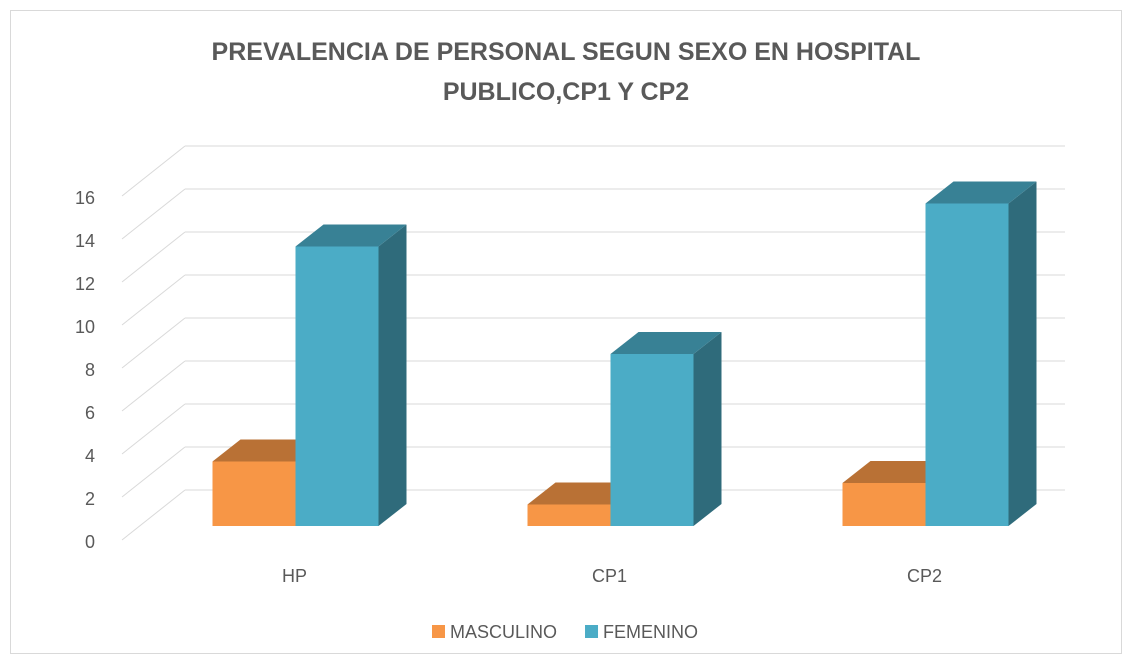 The width and height of the screenshot is (1132, 664). I want to click on x-tick-label: CP2, so click(924, 576).